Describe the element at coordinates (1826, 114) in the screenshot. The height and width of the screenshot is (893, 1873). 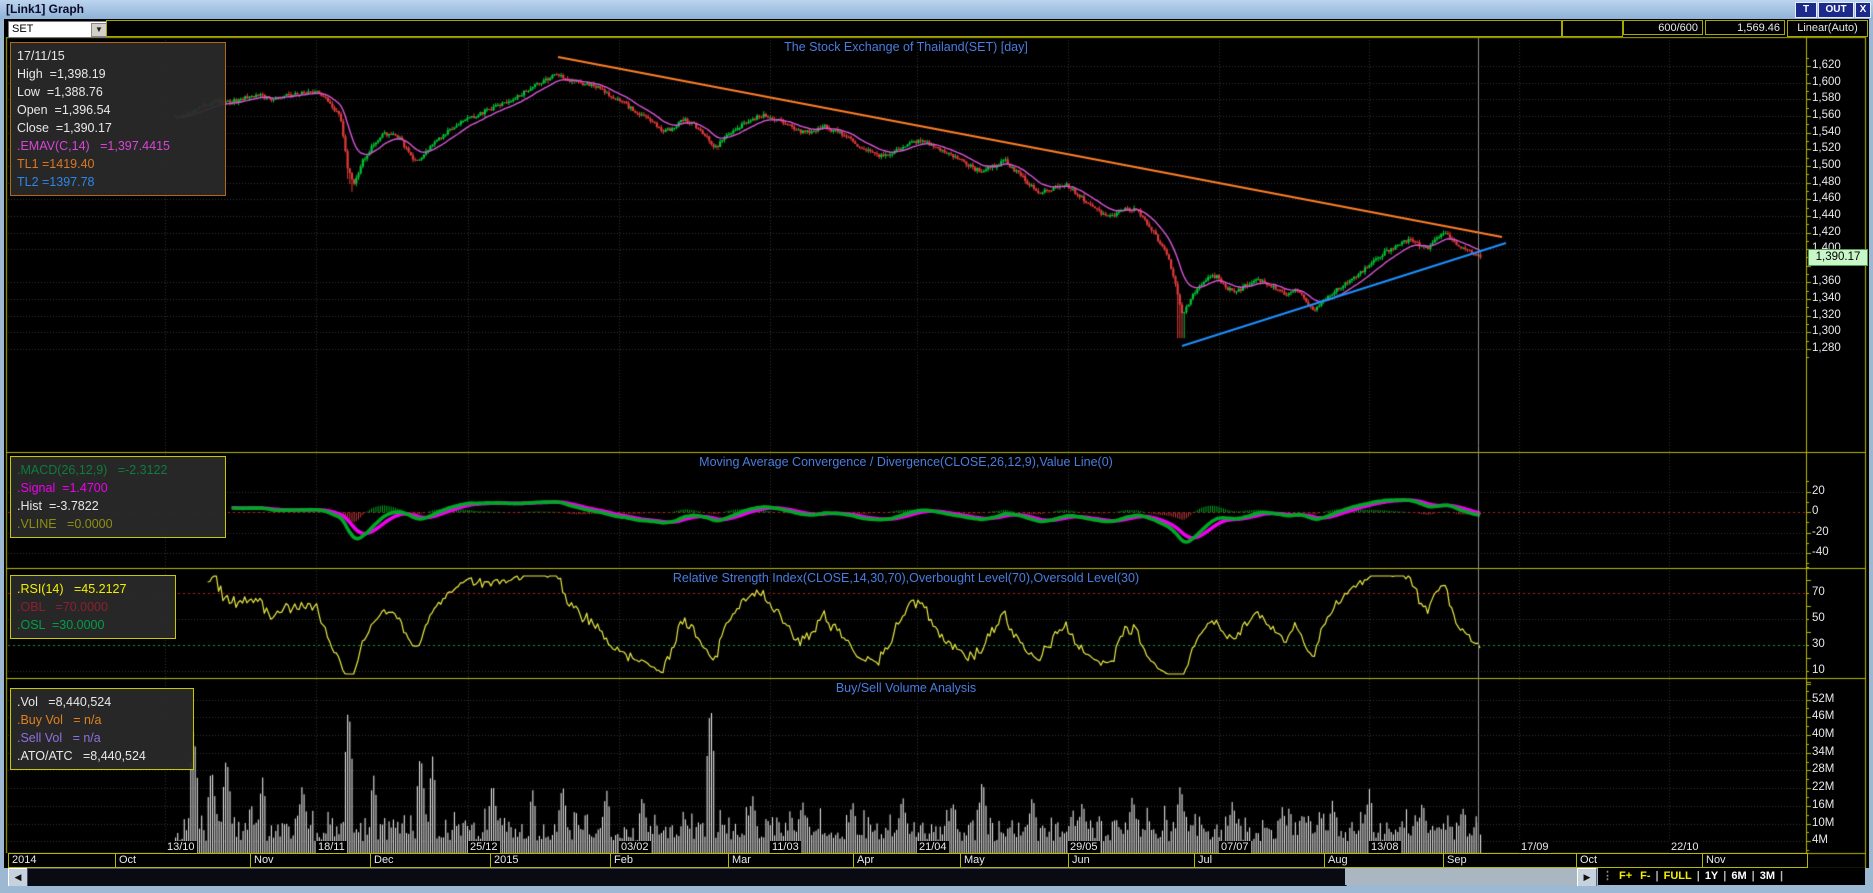
I see `y-tick-label: 1,560` at that location.